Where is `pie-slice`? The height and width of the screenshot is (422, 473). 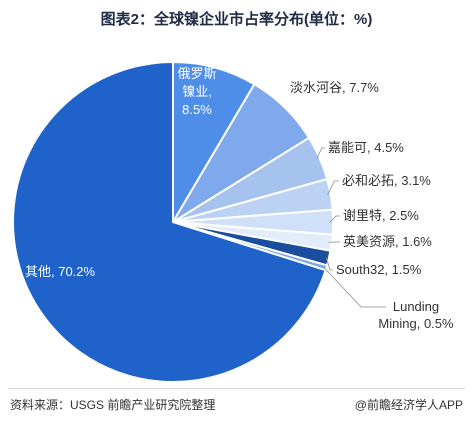 pie-slice is located at coordinates (214, 143).